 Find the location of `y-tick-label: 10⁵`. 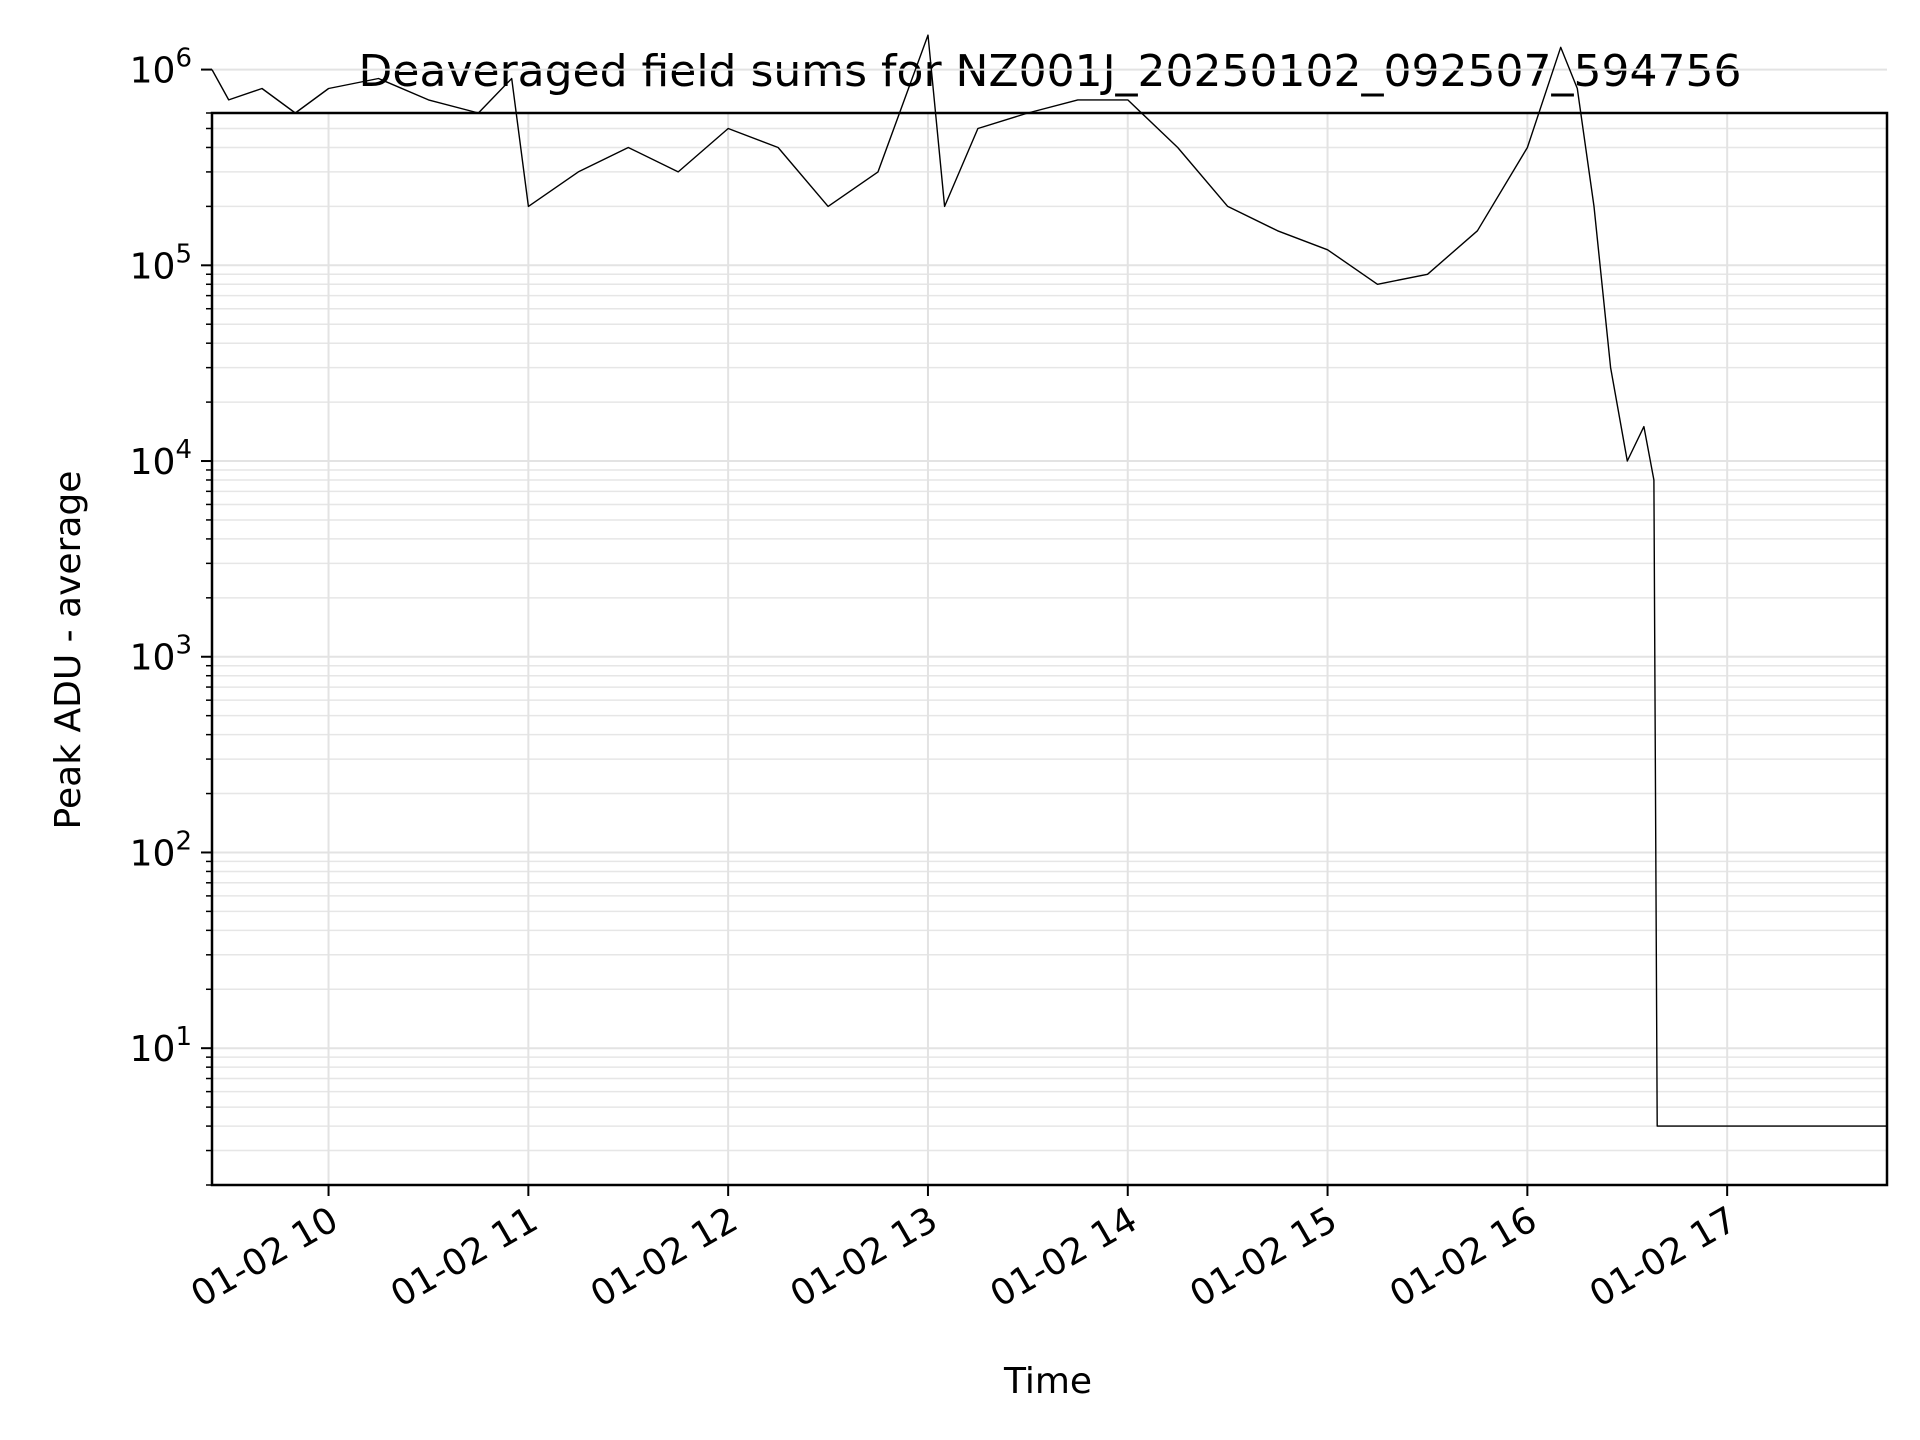

y-tick-label: 10⁵ is located at coordinates (161, 263).